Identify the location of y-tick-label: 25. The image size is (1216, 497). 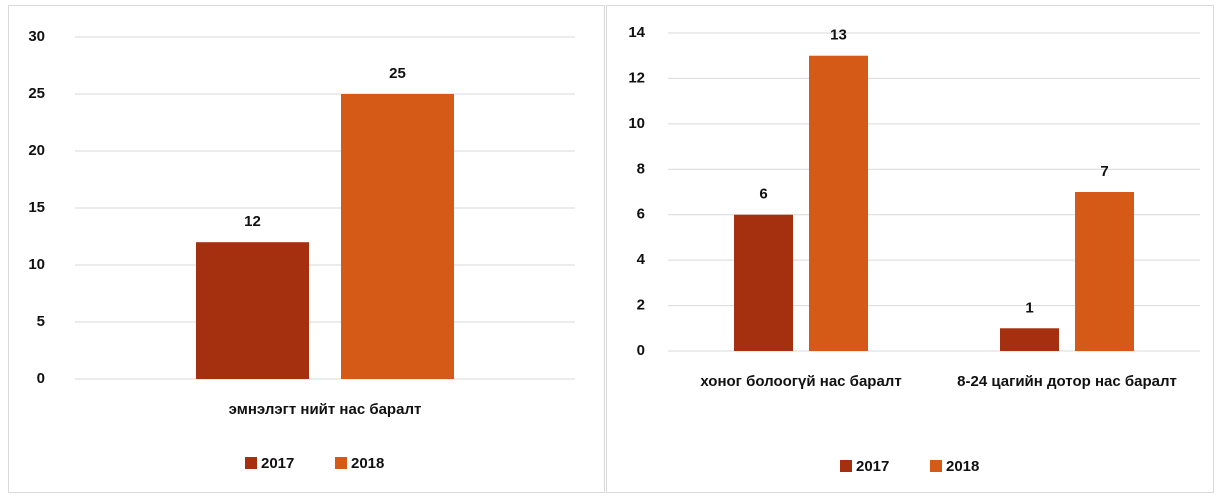
(36, 93).